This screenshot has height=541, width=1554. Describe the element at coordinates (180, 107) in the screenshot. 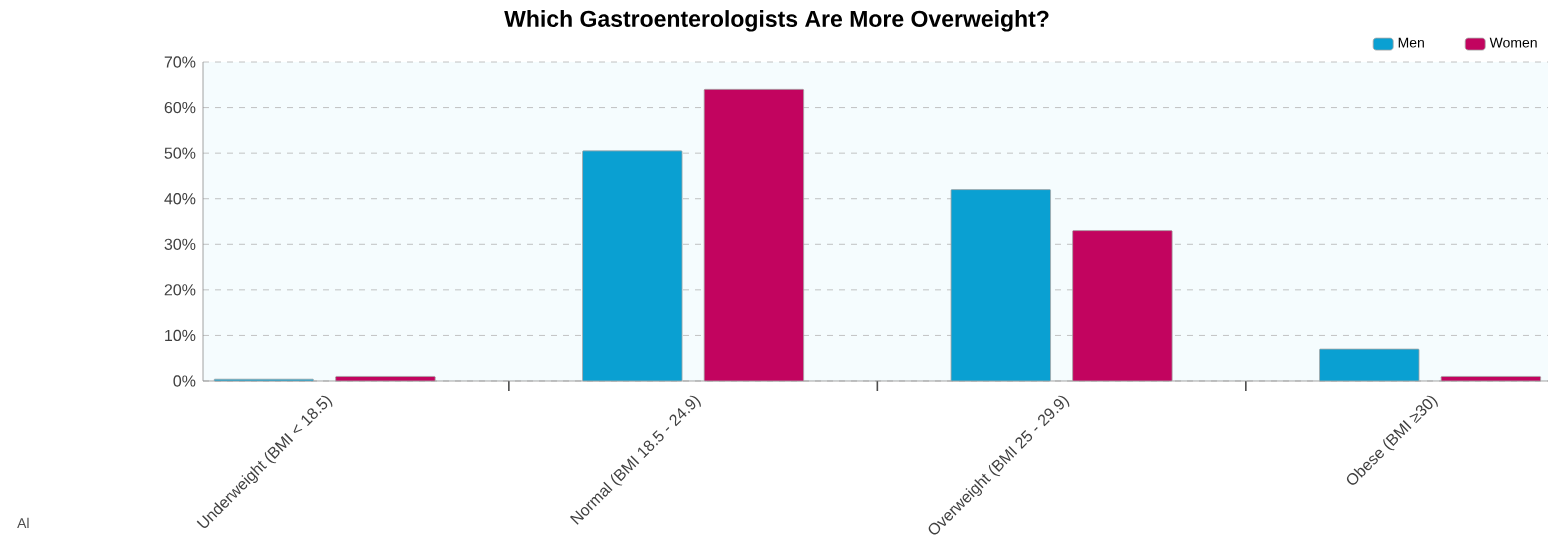

I see `y-tick-label: 60%` at that location.